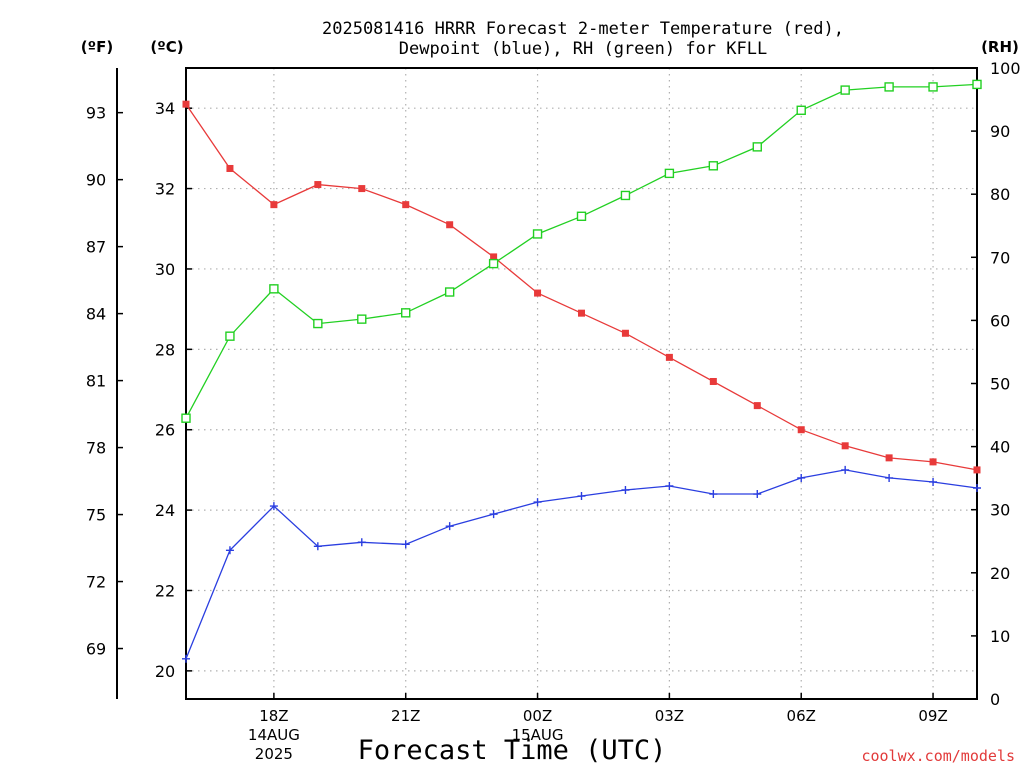 The height and width of the screenshot is (768, 1024). What do you see at coordinates (1000, 131) in the screenshot?
I see `rh-tick-label: 90` at bounding box center [1000, 131].